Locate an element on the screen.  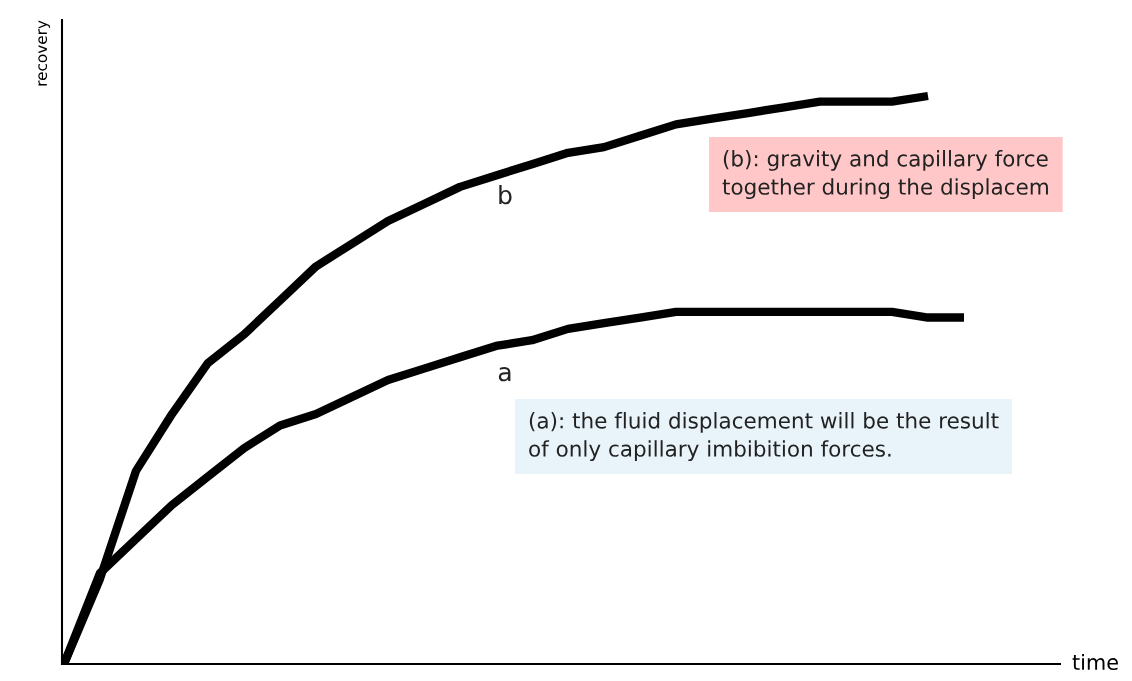
y-axis-title: recovery is located at coordinates (44, 53).